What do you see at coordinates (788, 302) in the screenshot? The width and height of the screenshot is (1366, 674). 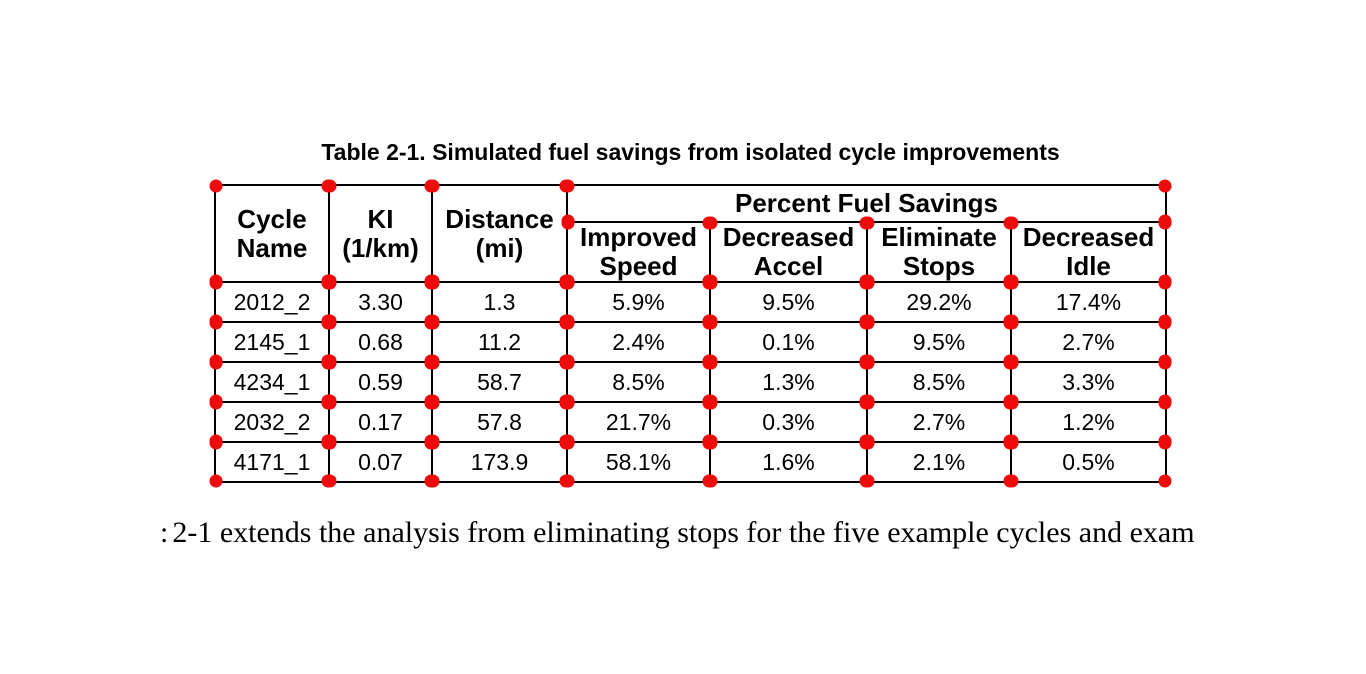 I see `cell-decreased-accel: 9.5%` at bounding box center [788, 302].